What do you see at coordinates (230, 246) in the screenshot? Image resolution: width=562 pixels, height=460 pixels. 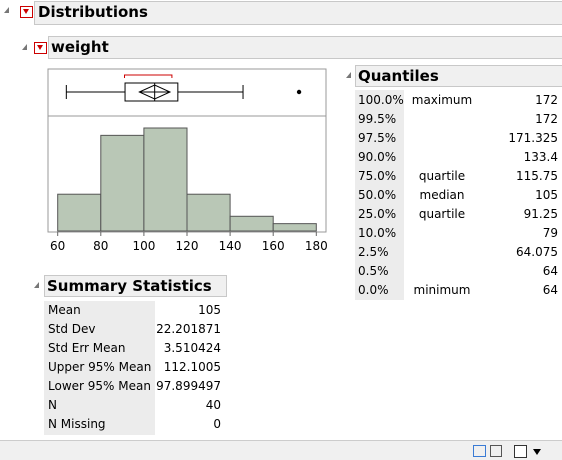 I see `x-tick-label: 140` at bounding box center [230, 246].